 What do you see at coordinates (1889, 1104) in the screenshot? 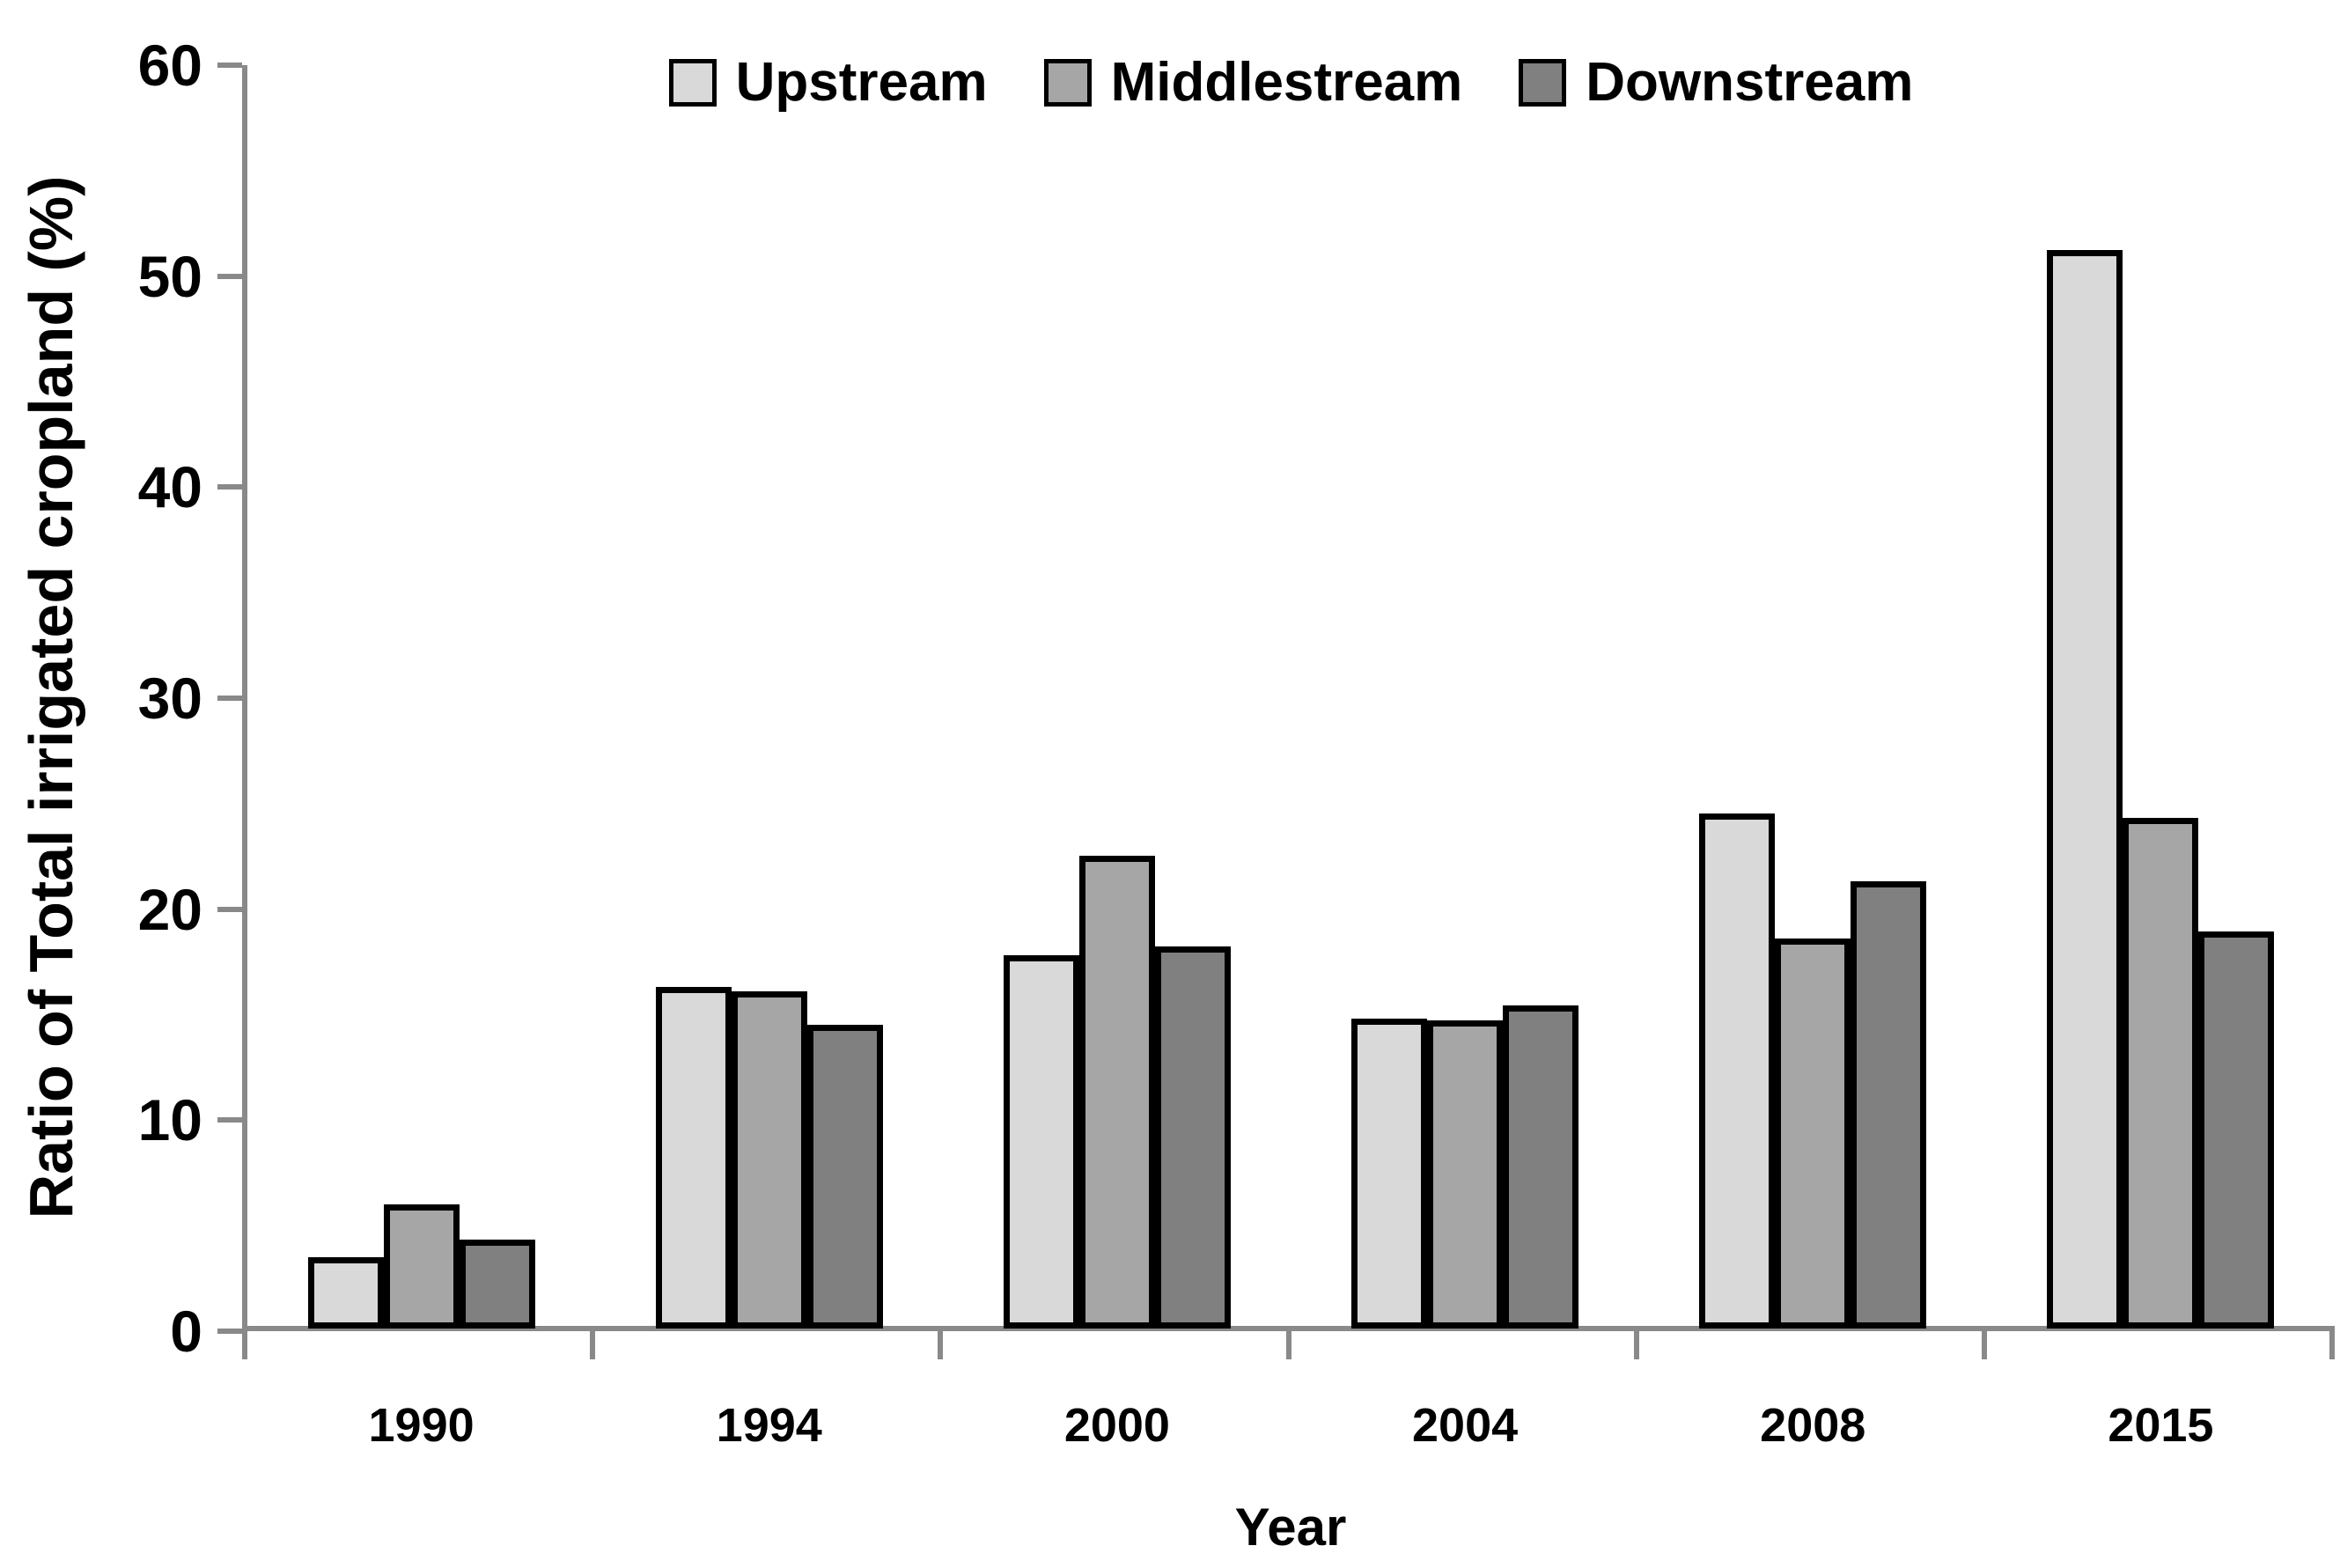
I see `bar-downstream-2008` at bounding box center [1889, 1104].